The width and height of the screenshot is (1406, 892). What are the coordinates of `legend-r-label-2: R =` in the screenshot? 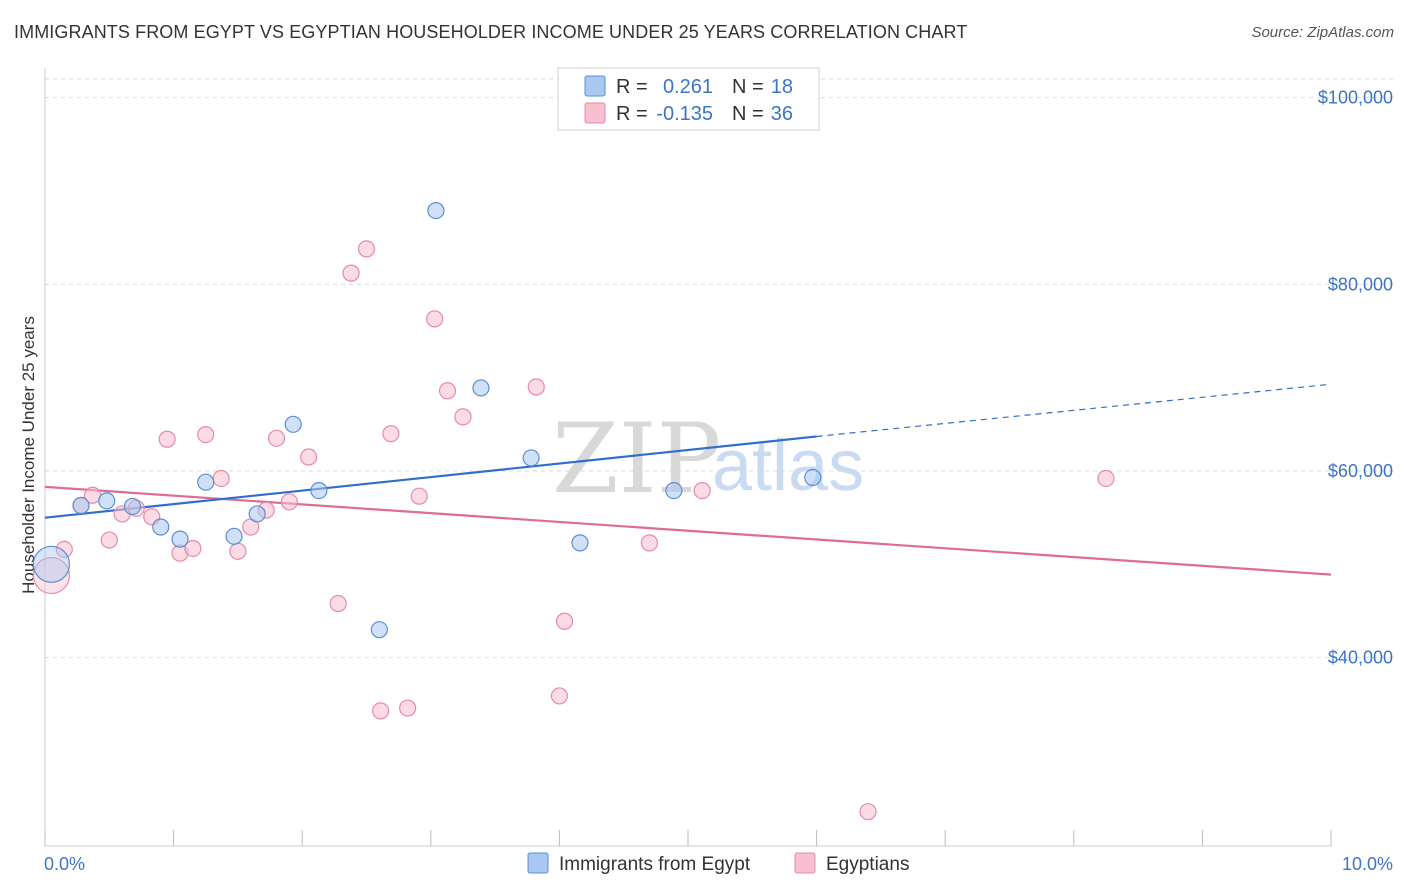 It's located at (632, 114).